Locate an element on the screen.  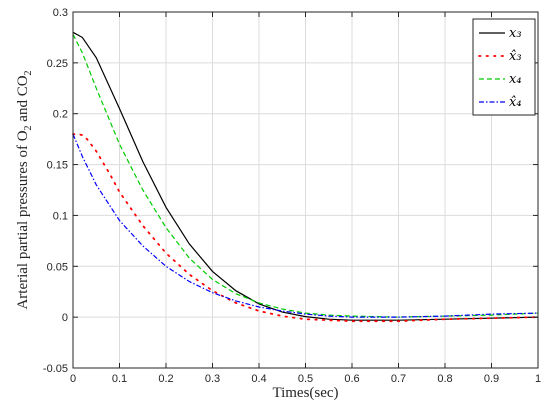
x-tick-label: 0 is located at coordinates (73, 379).